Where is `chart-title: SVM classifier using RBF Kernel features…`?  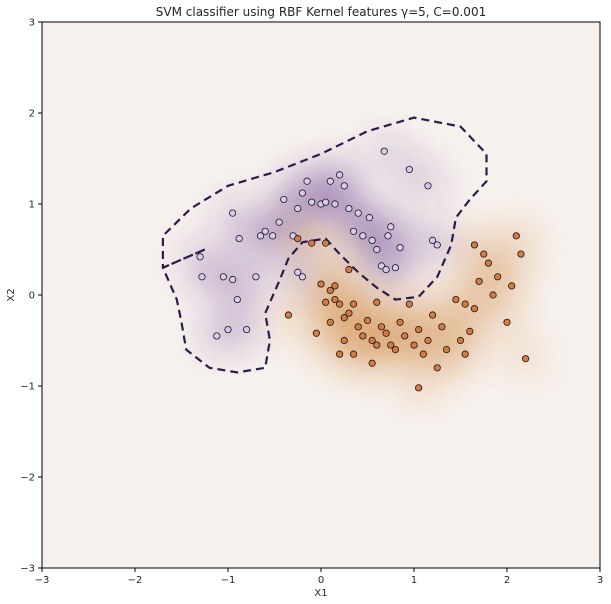 chart-title: SVM classifier using RBF Kernel features… is located at coordinates (321, 12).